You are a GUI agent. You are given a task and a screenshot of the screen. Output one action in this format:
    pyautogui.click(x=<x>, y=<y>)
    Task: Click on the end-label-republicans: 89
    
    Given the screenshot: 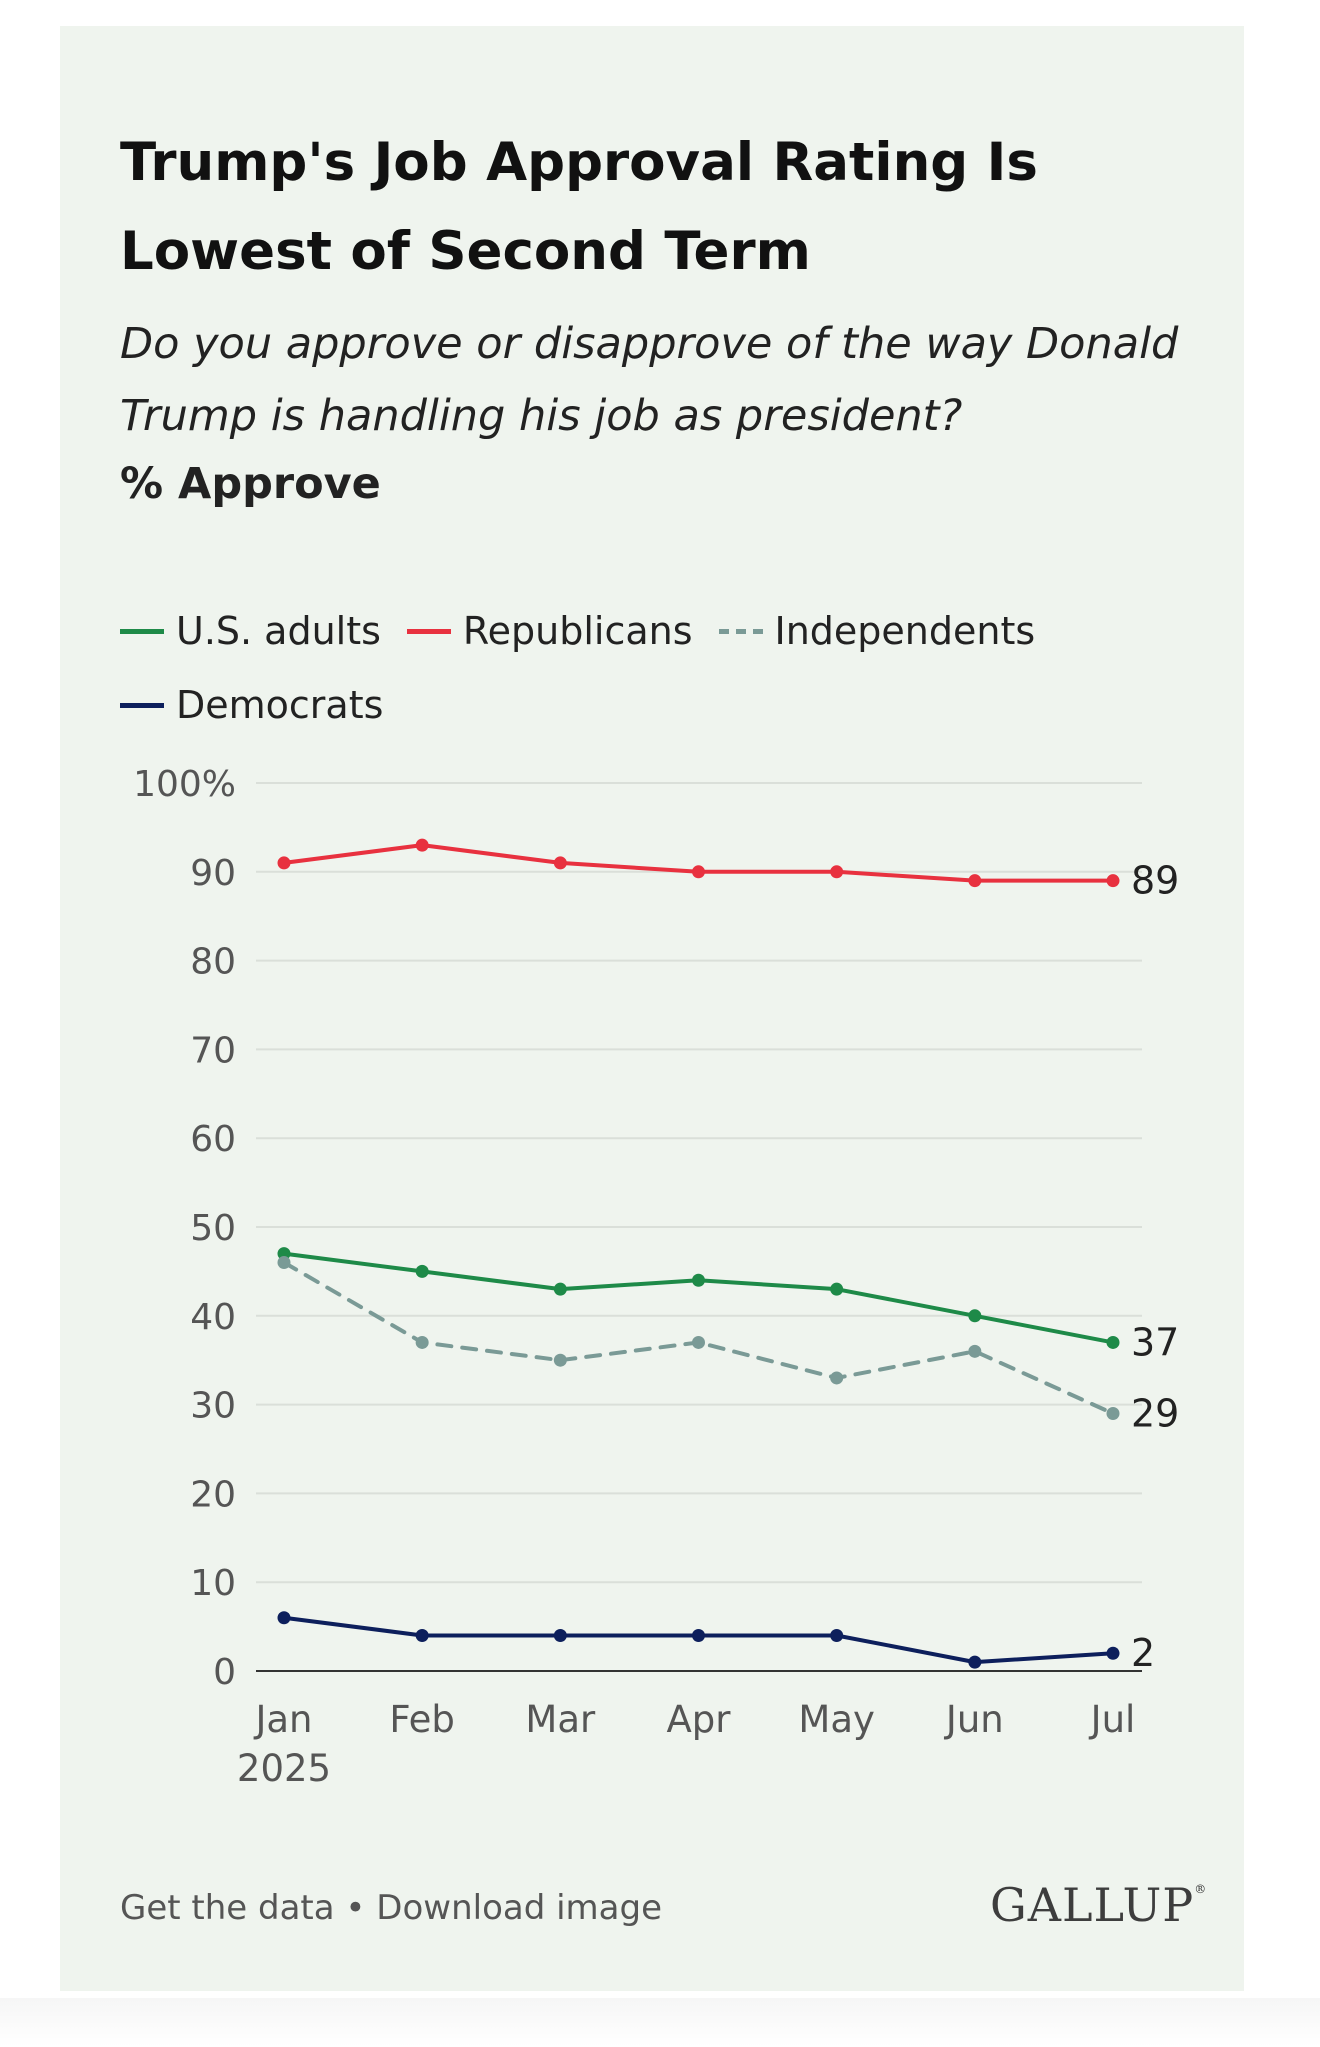 What is the action you would take?
    pyautogui.click(x=1155, y=881)
    